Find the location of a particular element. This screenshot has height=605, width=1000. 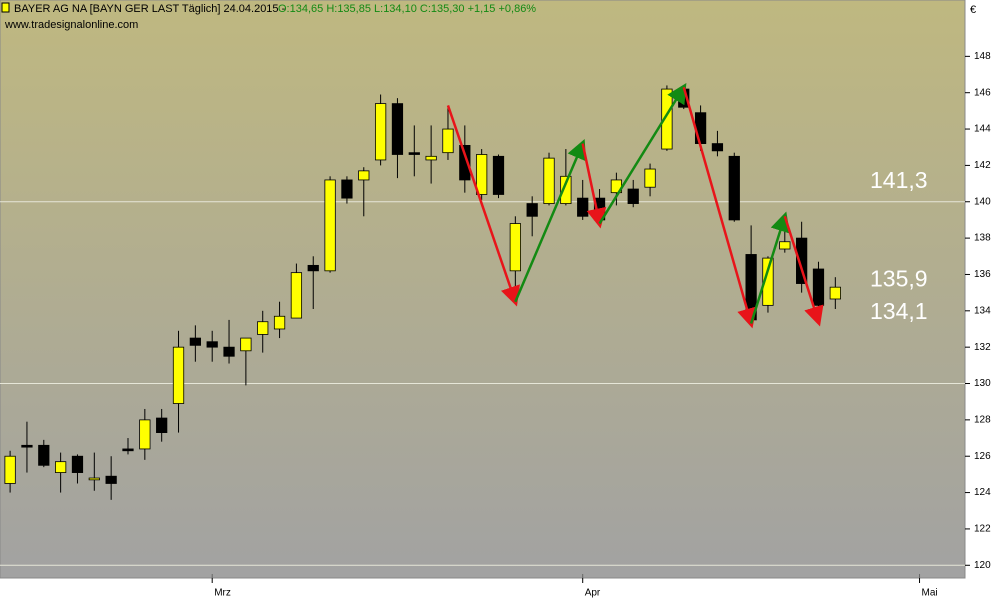

y-tick-label: 140 is located at coordinates (982, 201).